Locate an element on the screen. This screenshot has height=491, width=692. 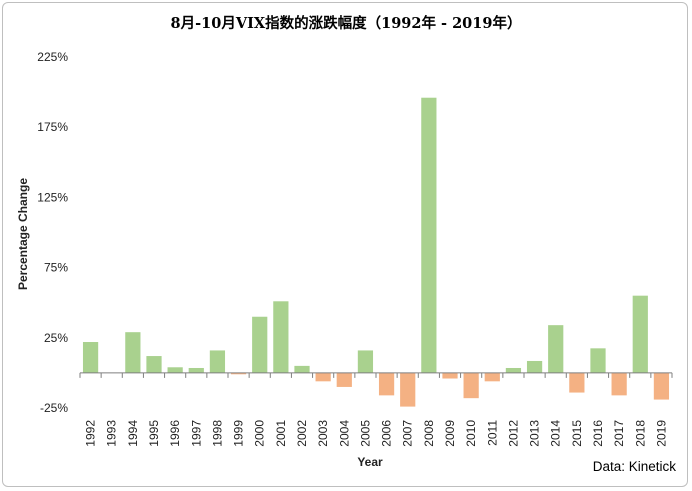
x-tick-label: 1998 is located at coordinates (217, 433).